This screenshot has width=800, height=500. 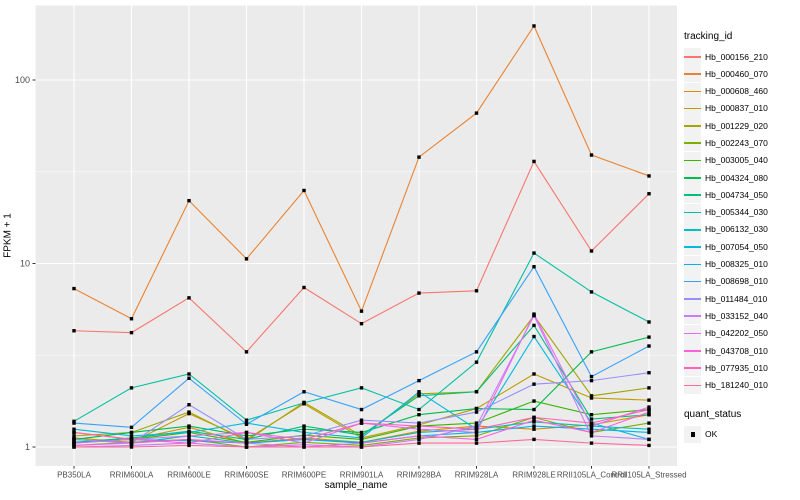 I want to click on legend-item: Hb_077935_010, so click(x=741, y=368).